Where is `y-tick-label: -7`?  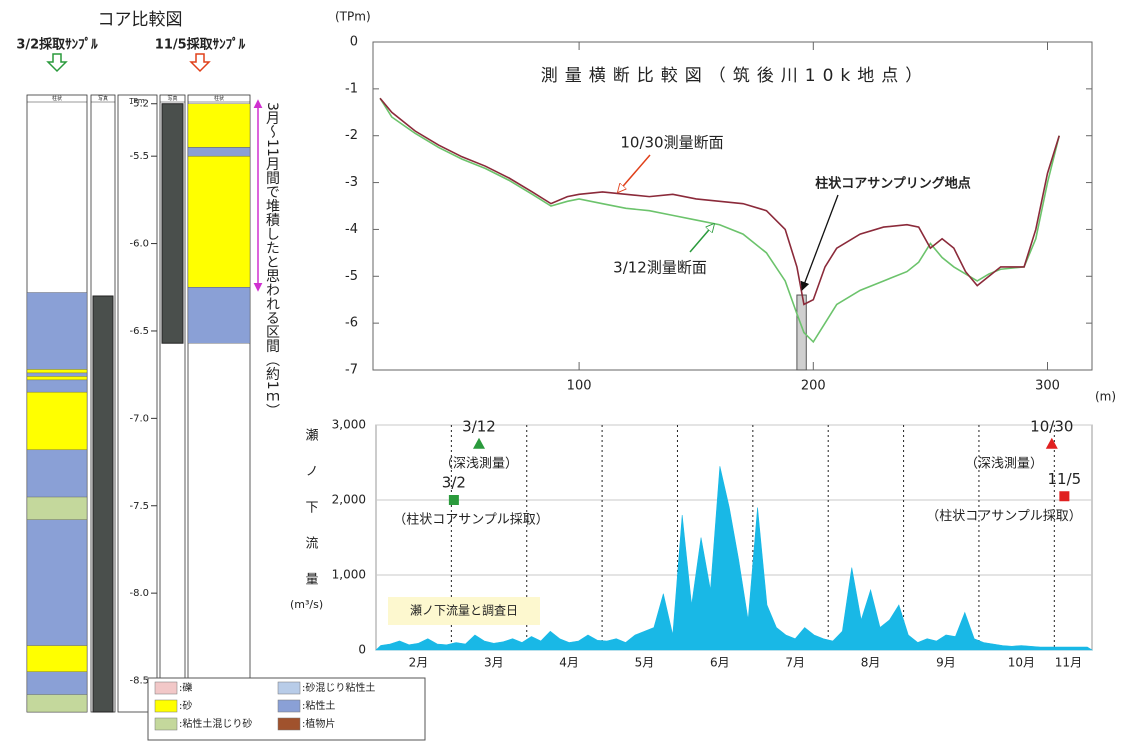
y-tick-label: -7 is located at coordinates (351, 370).